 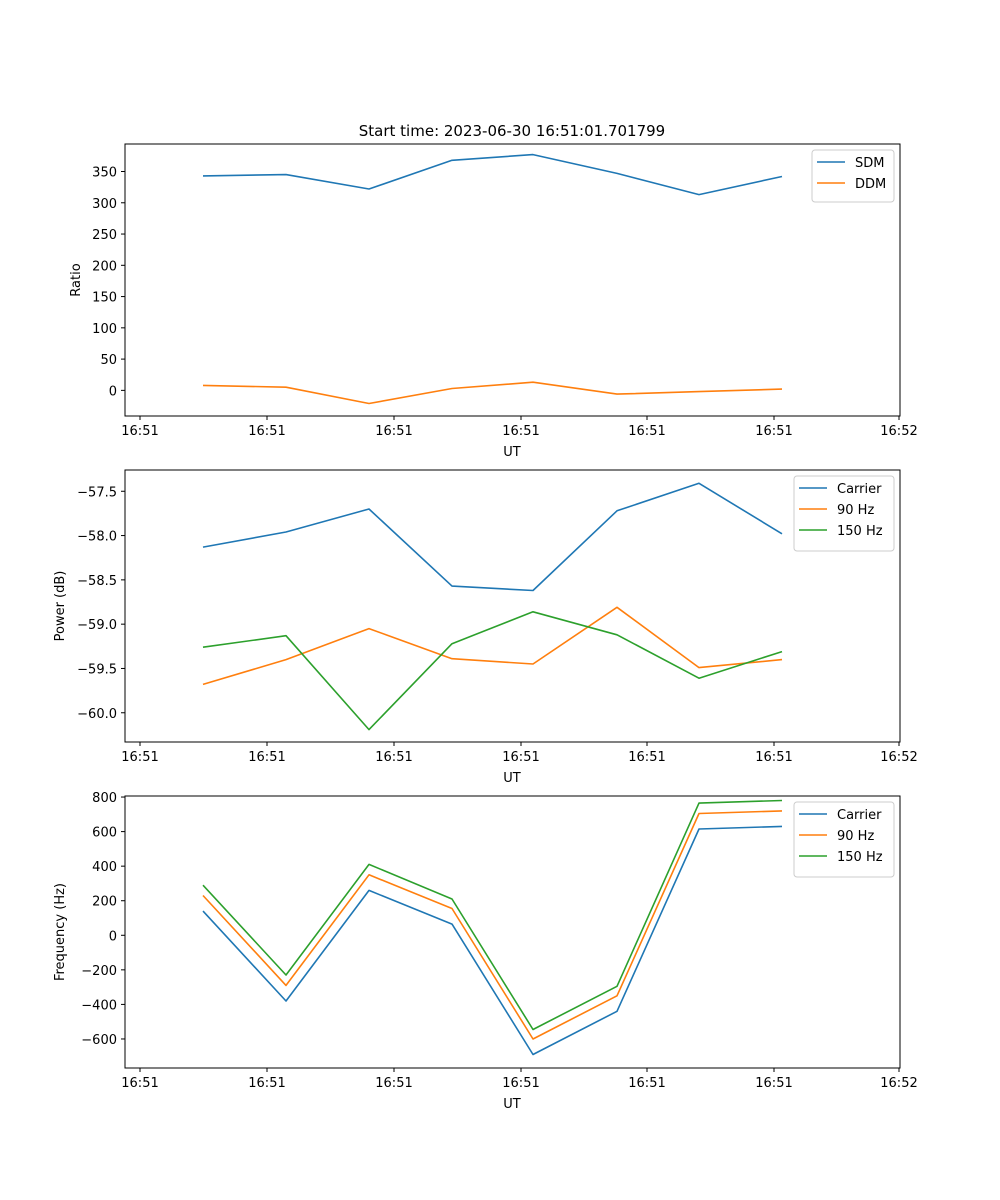 What do you see at coordinates (104, 867) in the screenshot?
I see `y-tick-label: 400` at bounding box center [104, 867].